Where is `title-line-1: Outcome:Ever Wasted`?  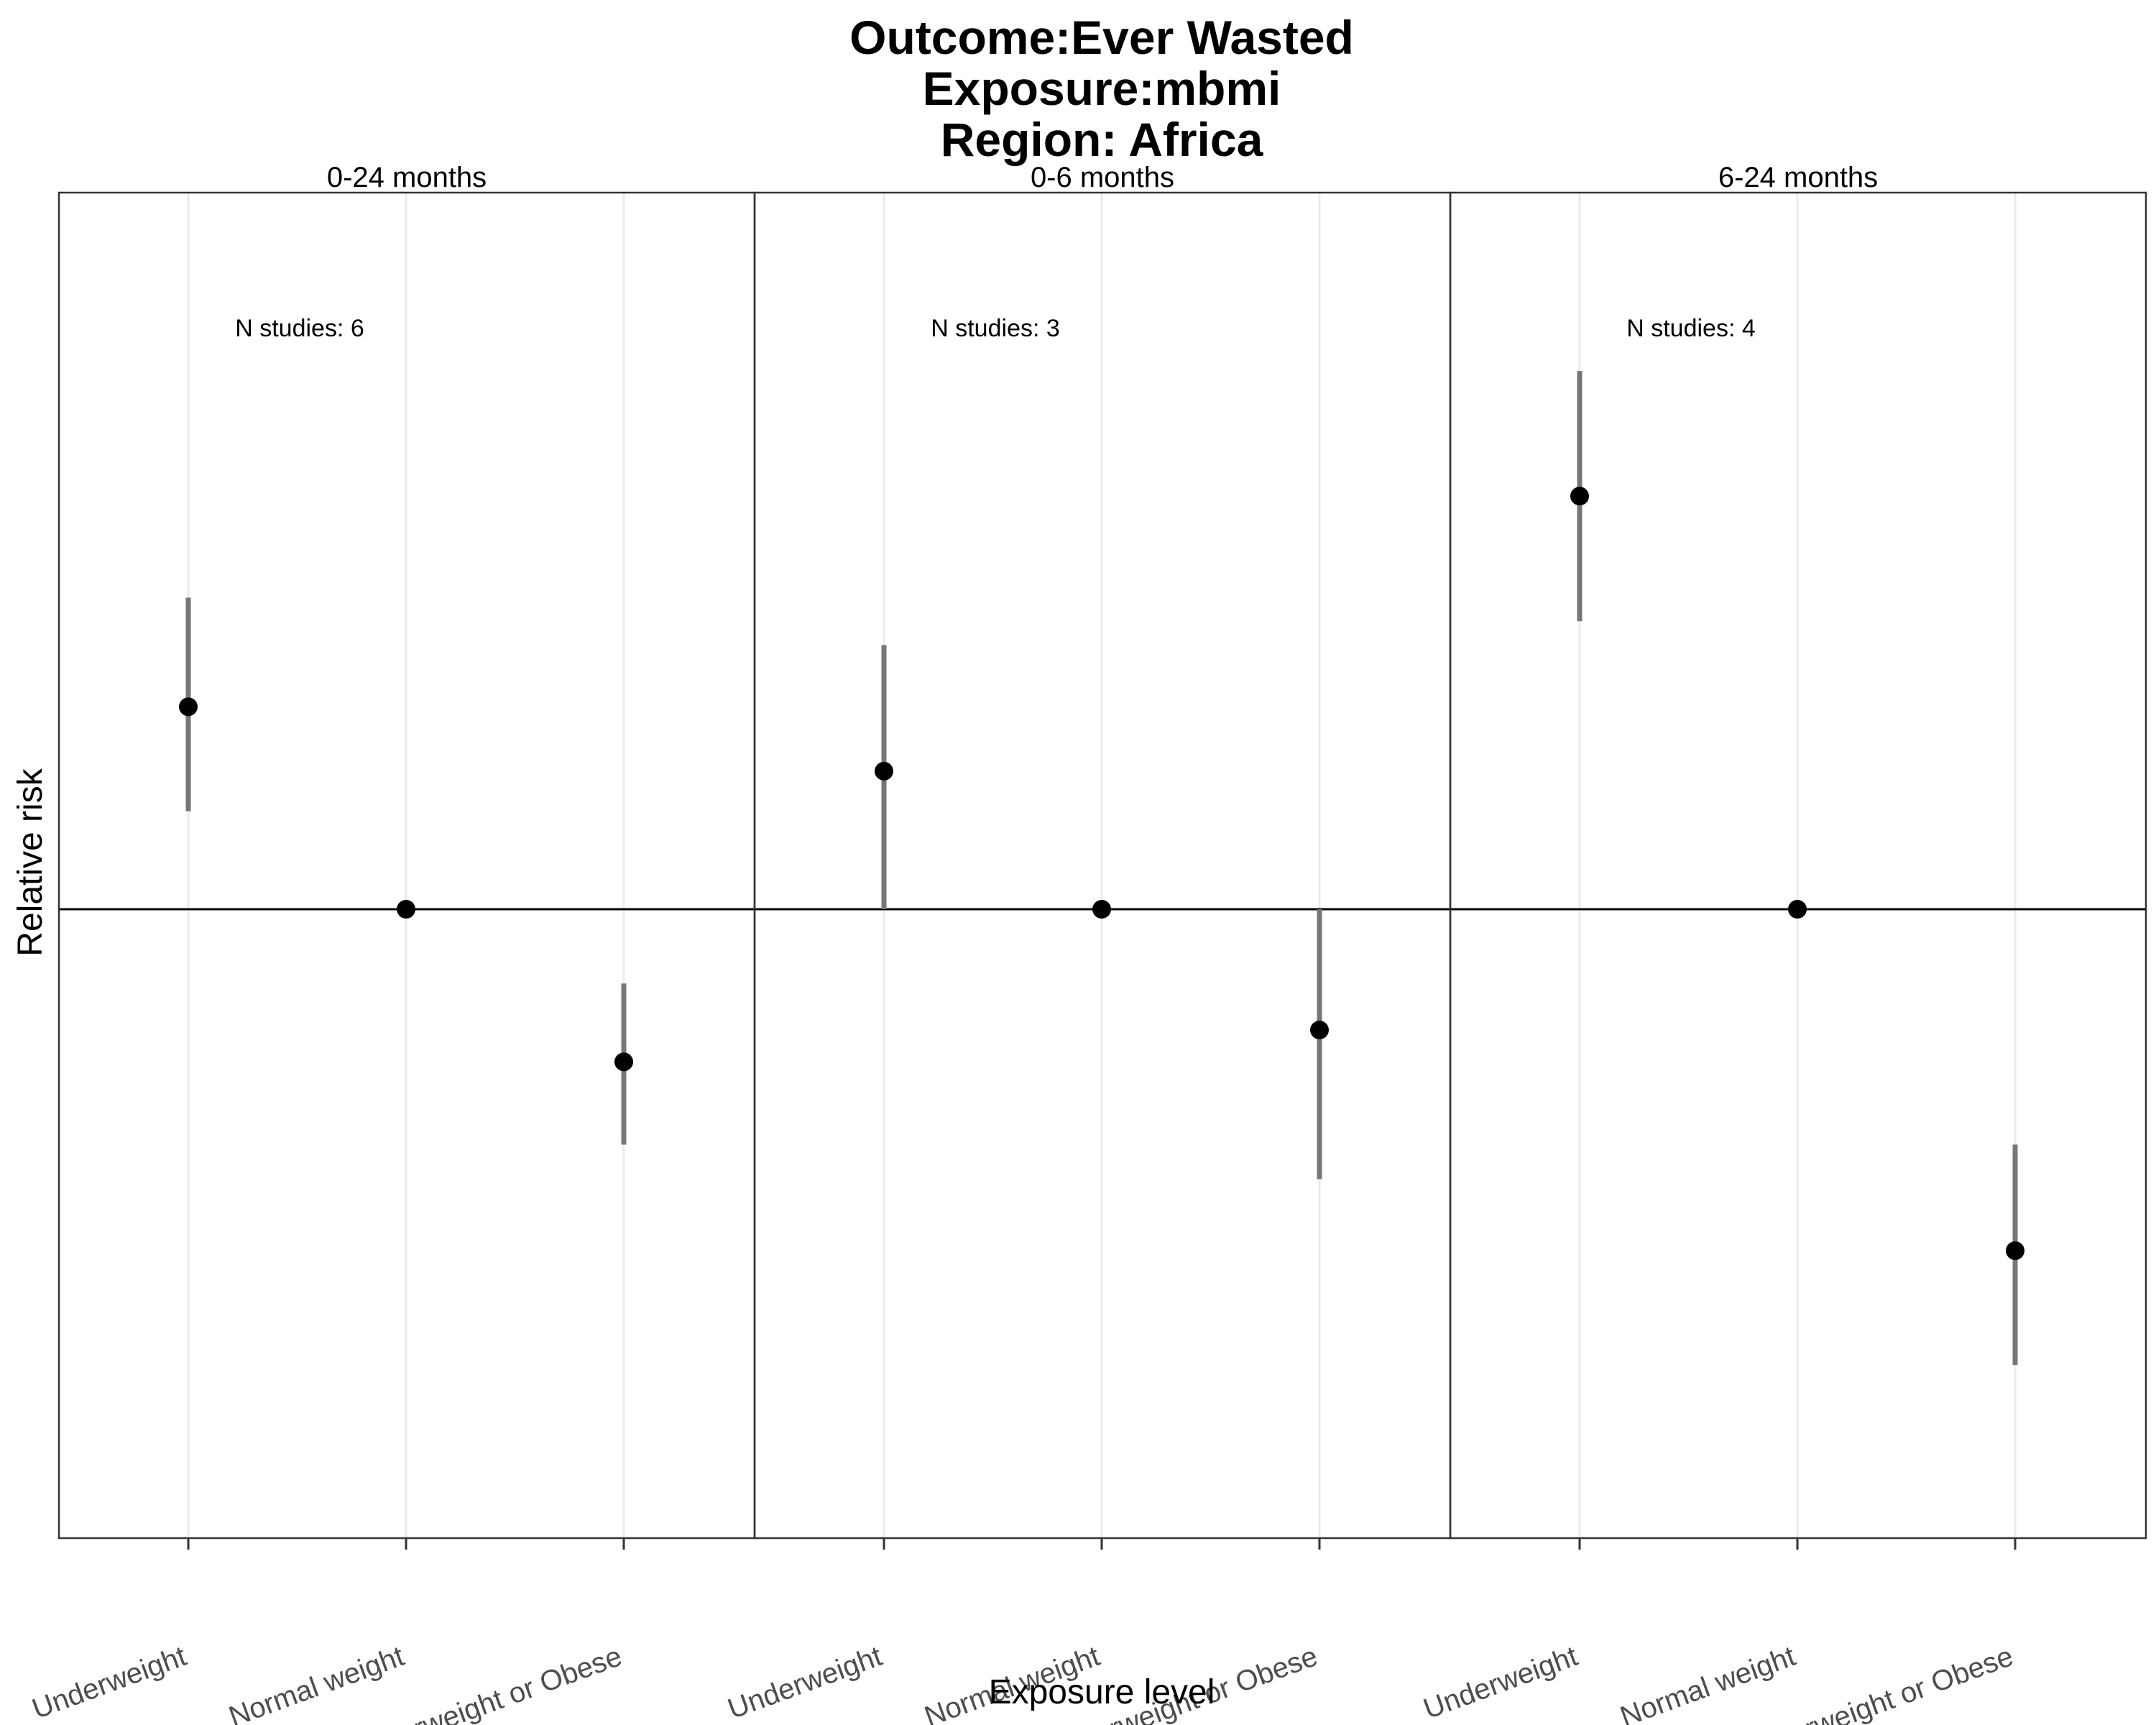 title-line-1: Outcome:Ever Wasted is located at coordinates (1101, 37).